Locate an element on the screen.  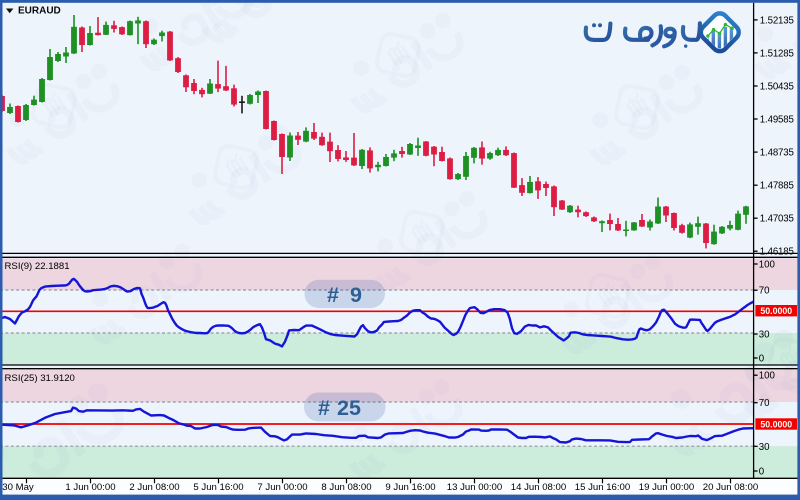
svg-text: EURAUD is located at coordinates (39, 11).